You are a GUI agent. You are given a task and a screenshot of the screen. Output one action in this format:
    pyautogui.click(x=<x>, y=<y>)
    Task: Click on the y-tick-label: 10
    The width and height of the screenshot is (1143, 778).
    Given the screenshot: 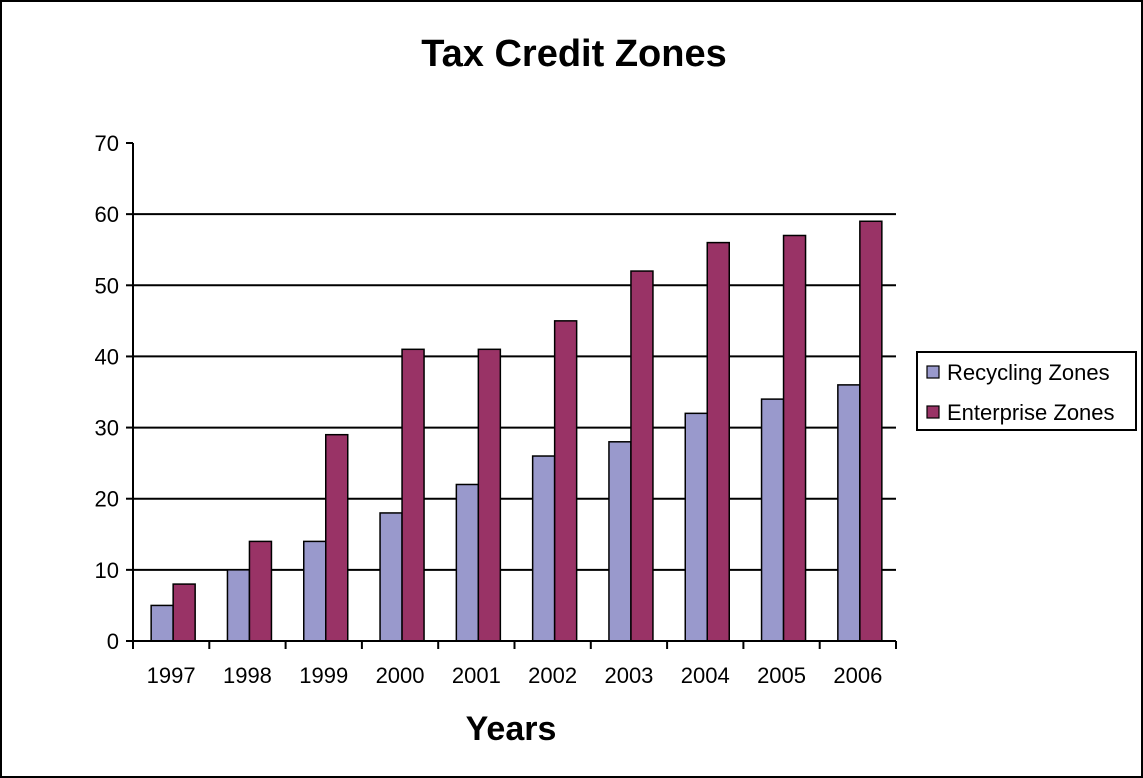 What is the action you would take?
    pyautogui.click(x=107, y=570)
    